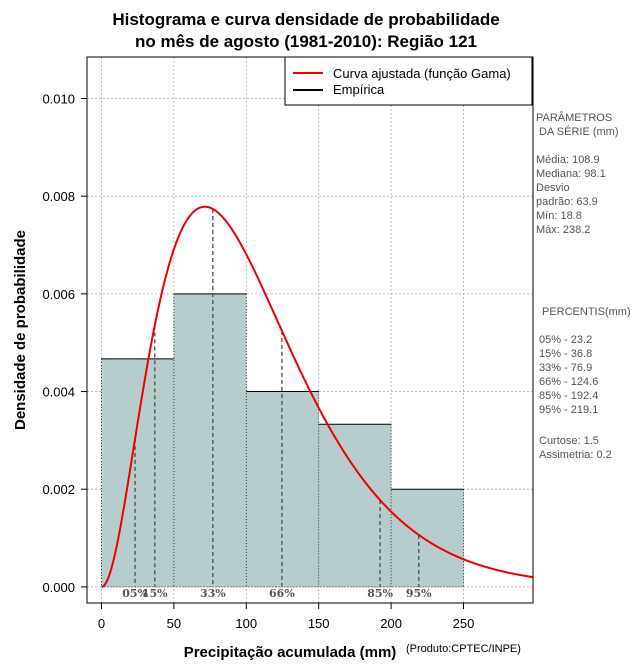 This screenshot has width=640, height=665. Describe the element at coordinates (58, 294) in the screenshot. I see `y-tick-label-3: 0.006` at that location.